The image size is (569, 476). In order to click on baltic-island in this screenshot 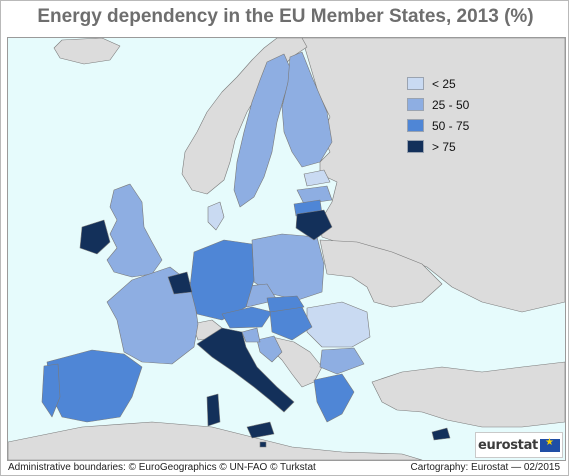, I will do `click(314, 225)`.